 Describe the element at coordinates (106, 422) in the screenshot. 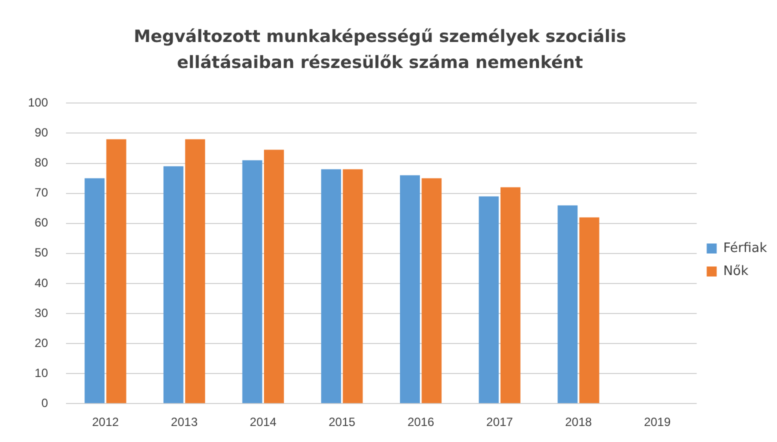

I see `x-tick-label: 2012` at that location.